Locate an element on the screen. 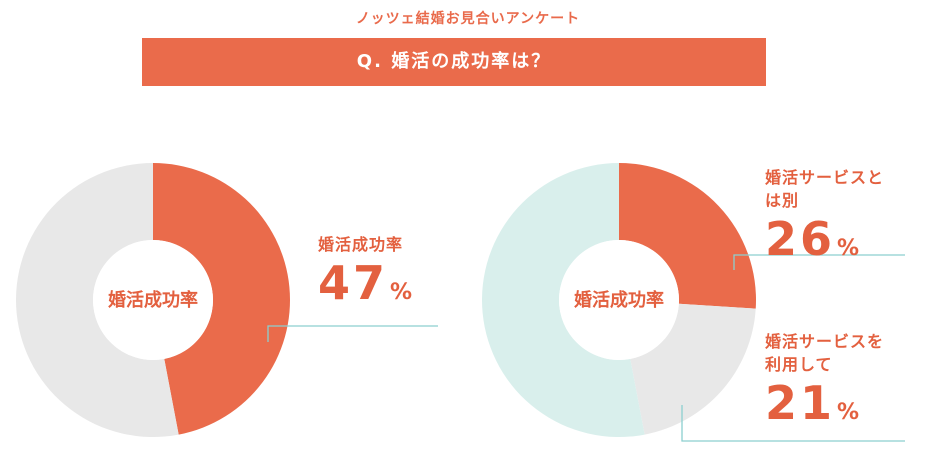 The height and width of the screenshot is (454, 936). annotation-label: 婚活成功率 is located at coordinates (361, 244).